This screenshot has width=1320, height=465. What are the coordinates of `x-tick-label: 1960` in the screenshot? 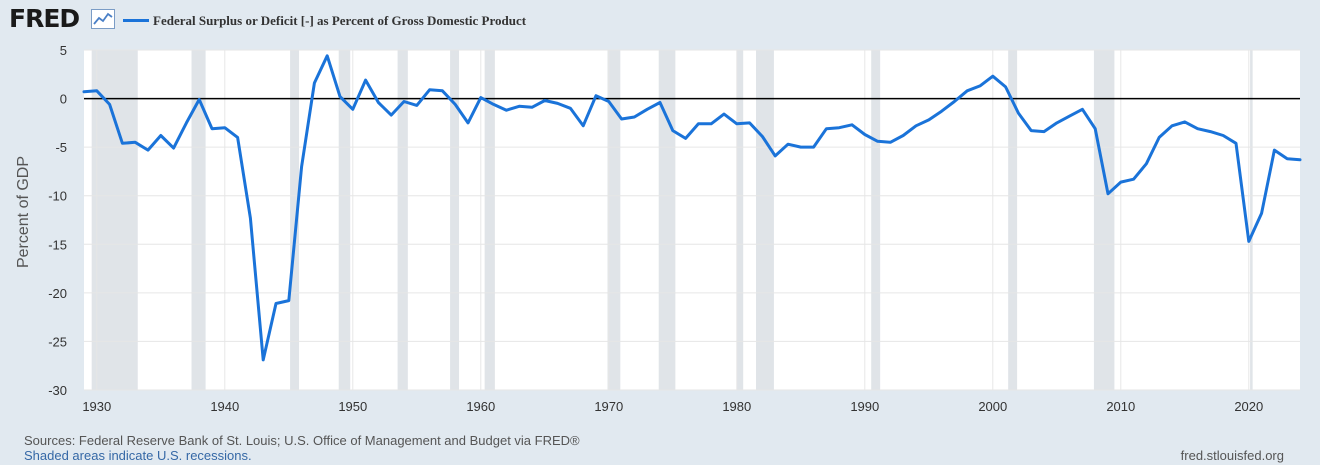 It's located at (480, 406).